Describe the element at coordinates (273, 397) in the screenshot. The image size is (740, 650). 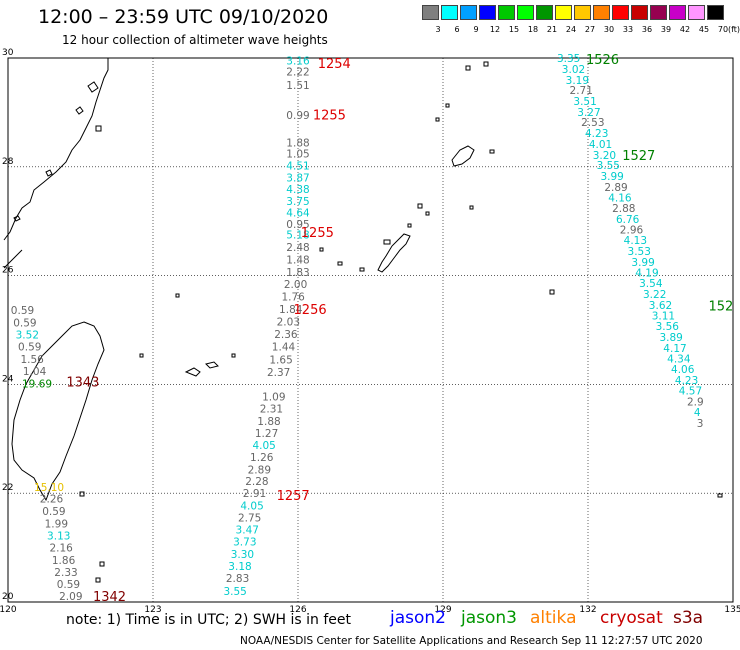
I see `wave-height-label: 1.09` at that location.